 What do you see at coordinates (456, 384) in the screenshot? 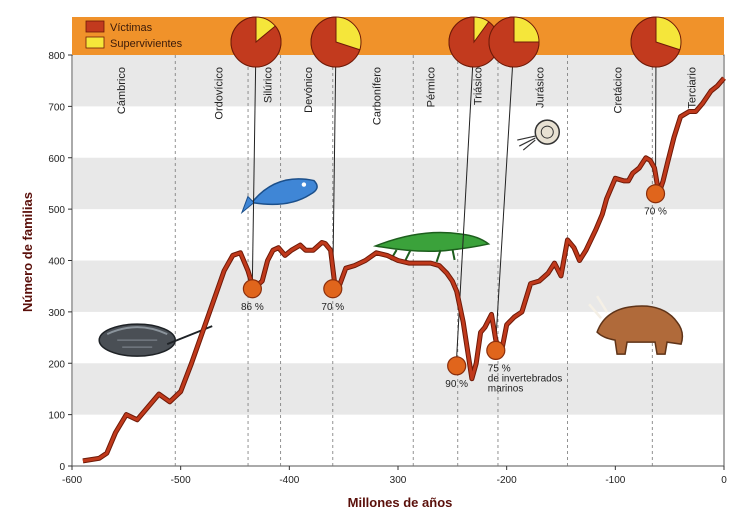
I see `extinction-label: 90 %` at bounding box center [456, 384].